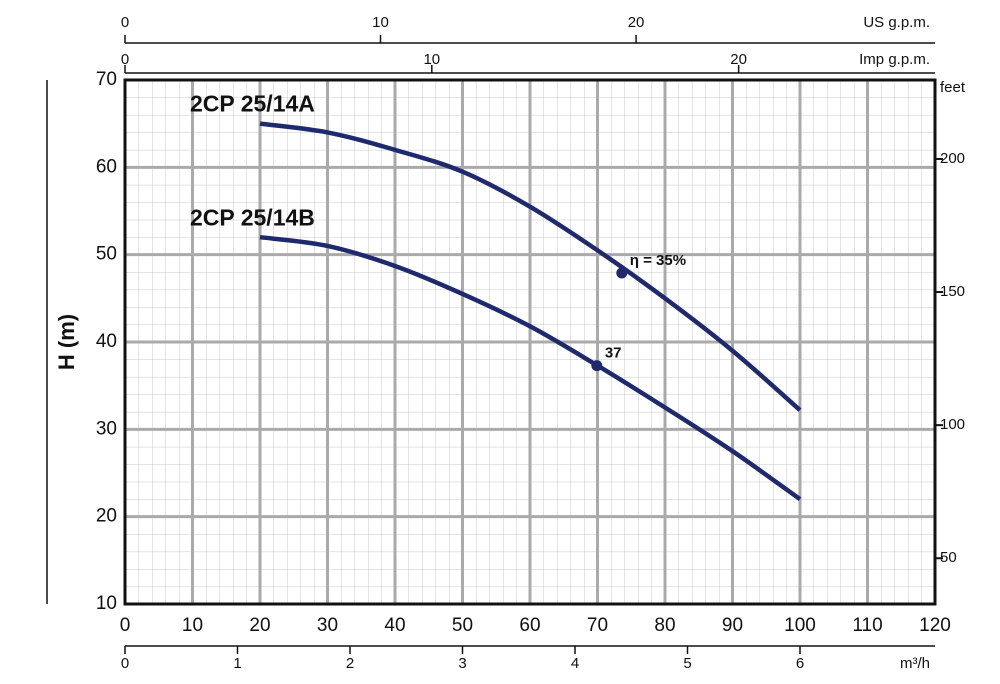 The image size is (1000, 684). I want to click on y-tick-label: 30, so click(106, 428).